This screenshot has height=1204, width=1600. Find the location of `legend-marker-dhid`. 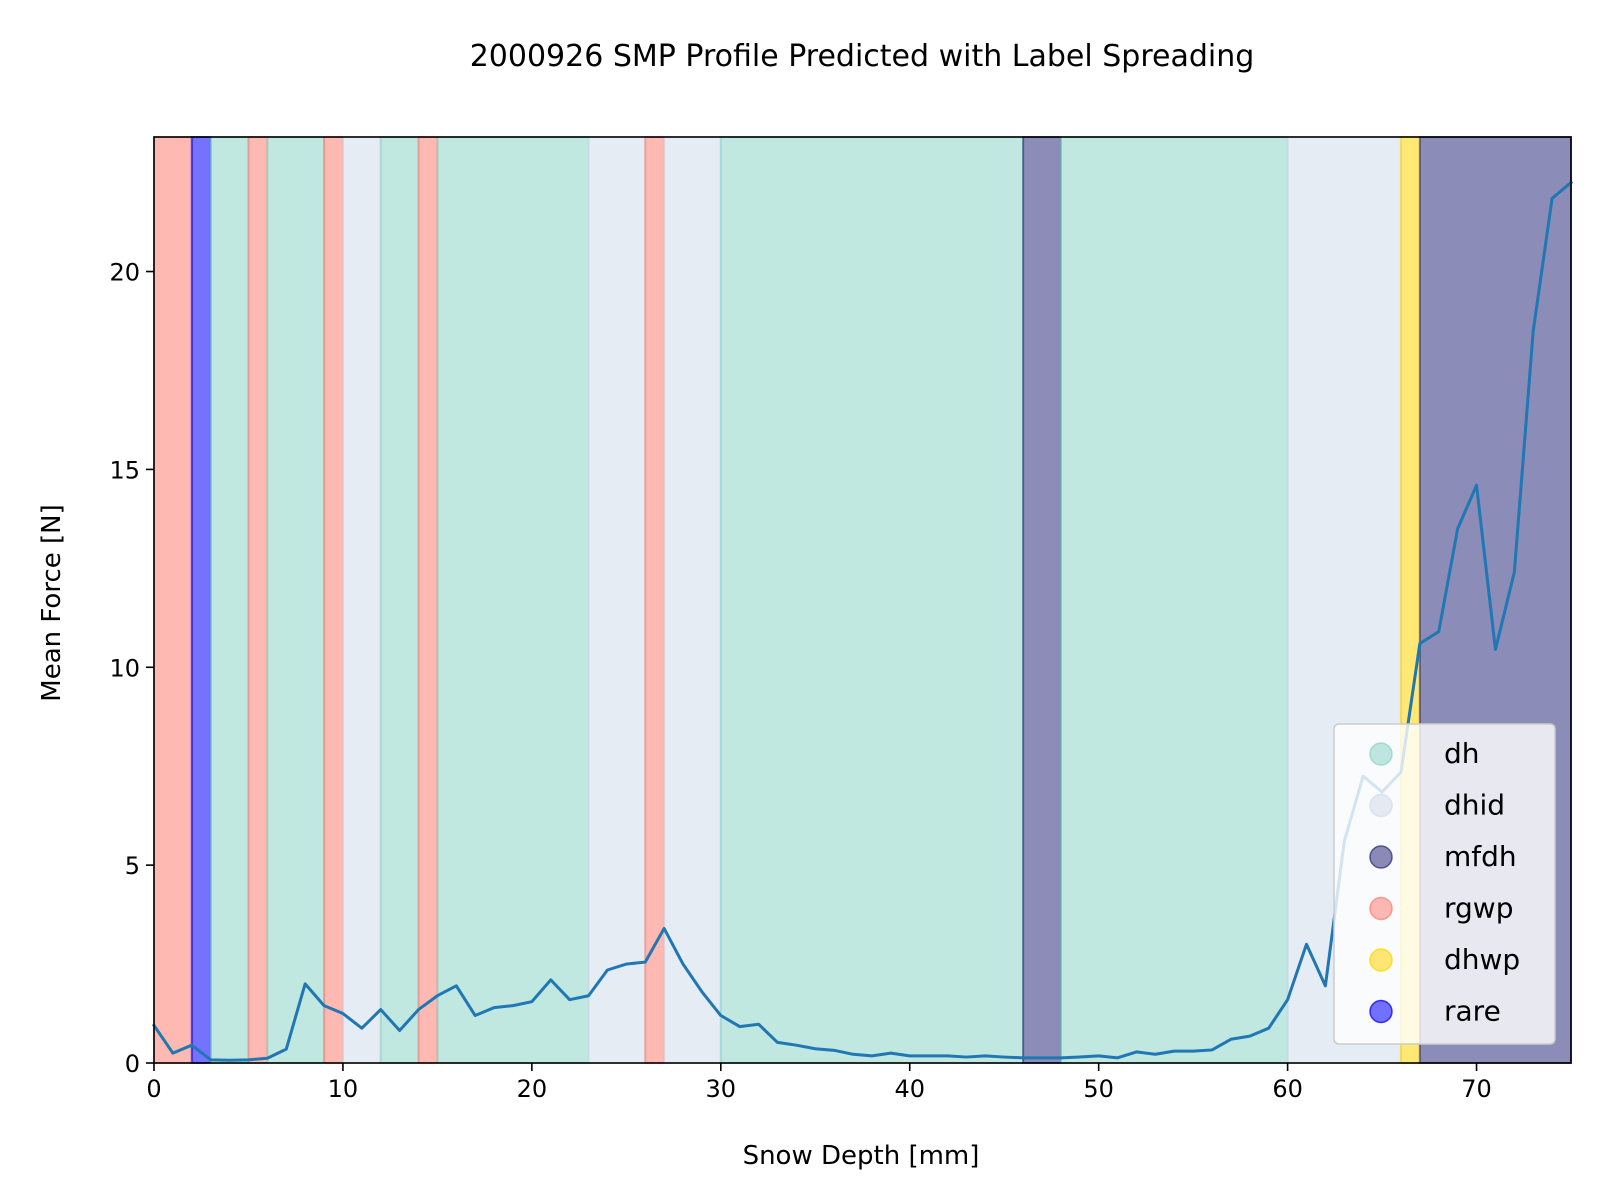

legend-marker-dhid is located at coordinates (1381, 806).